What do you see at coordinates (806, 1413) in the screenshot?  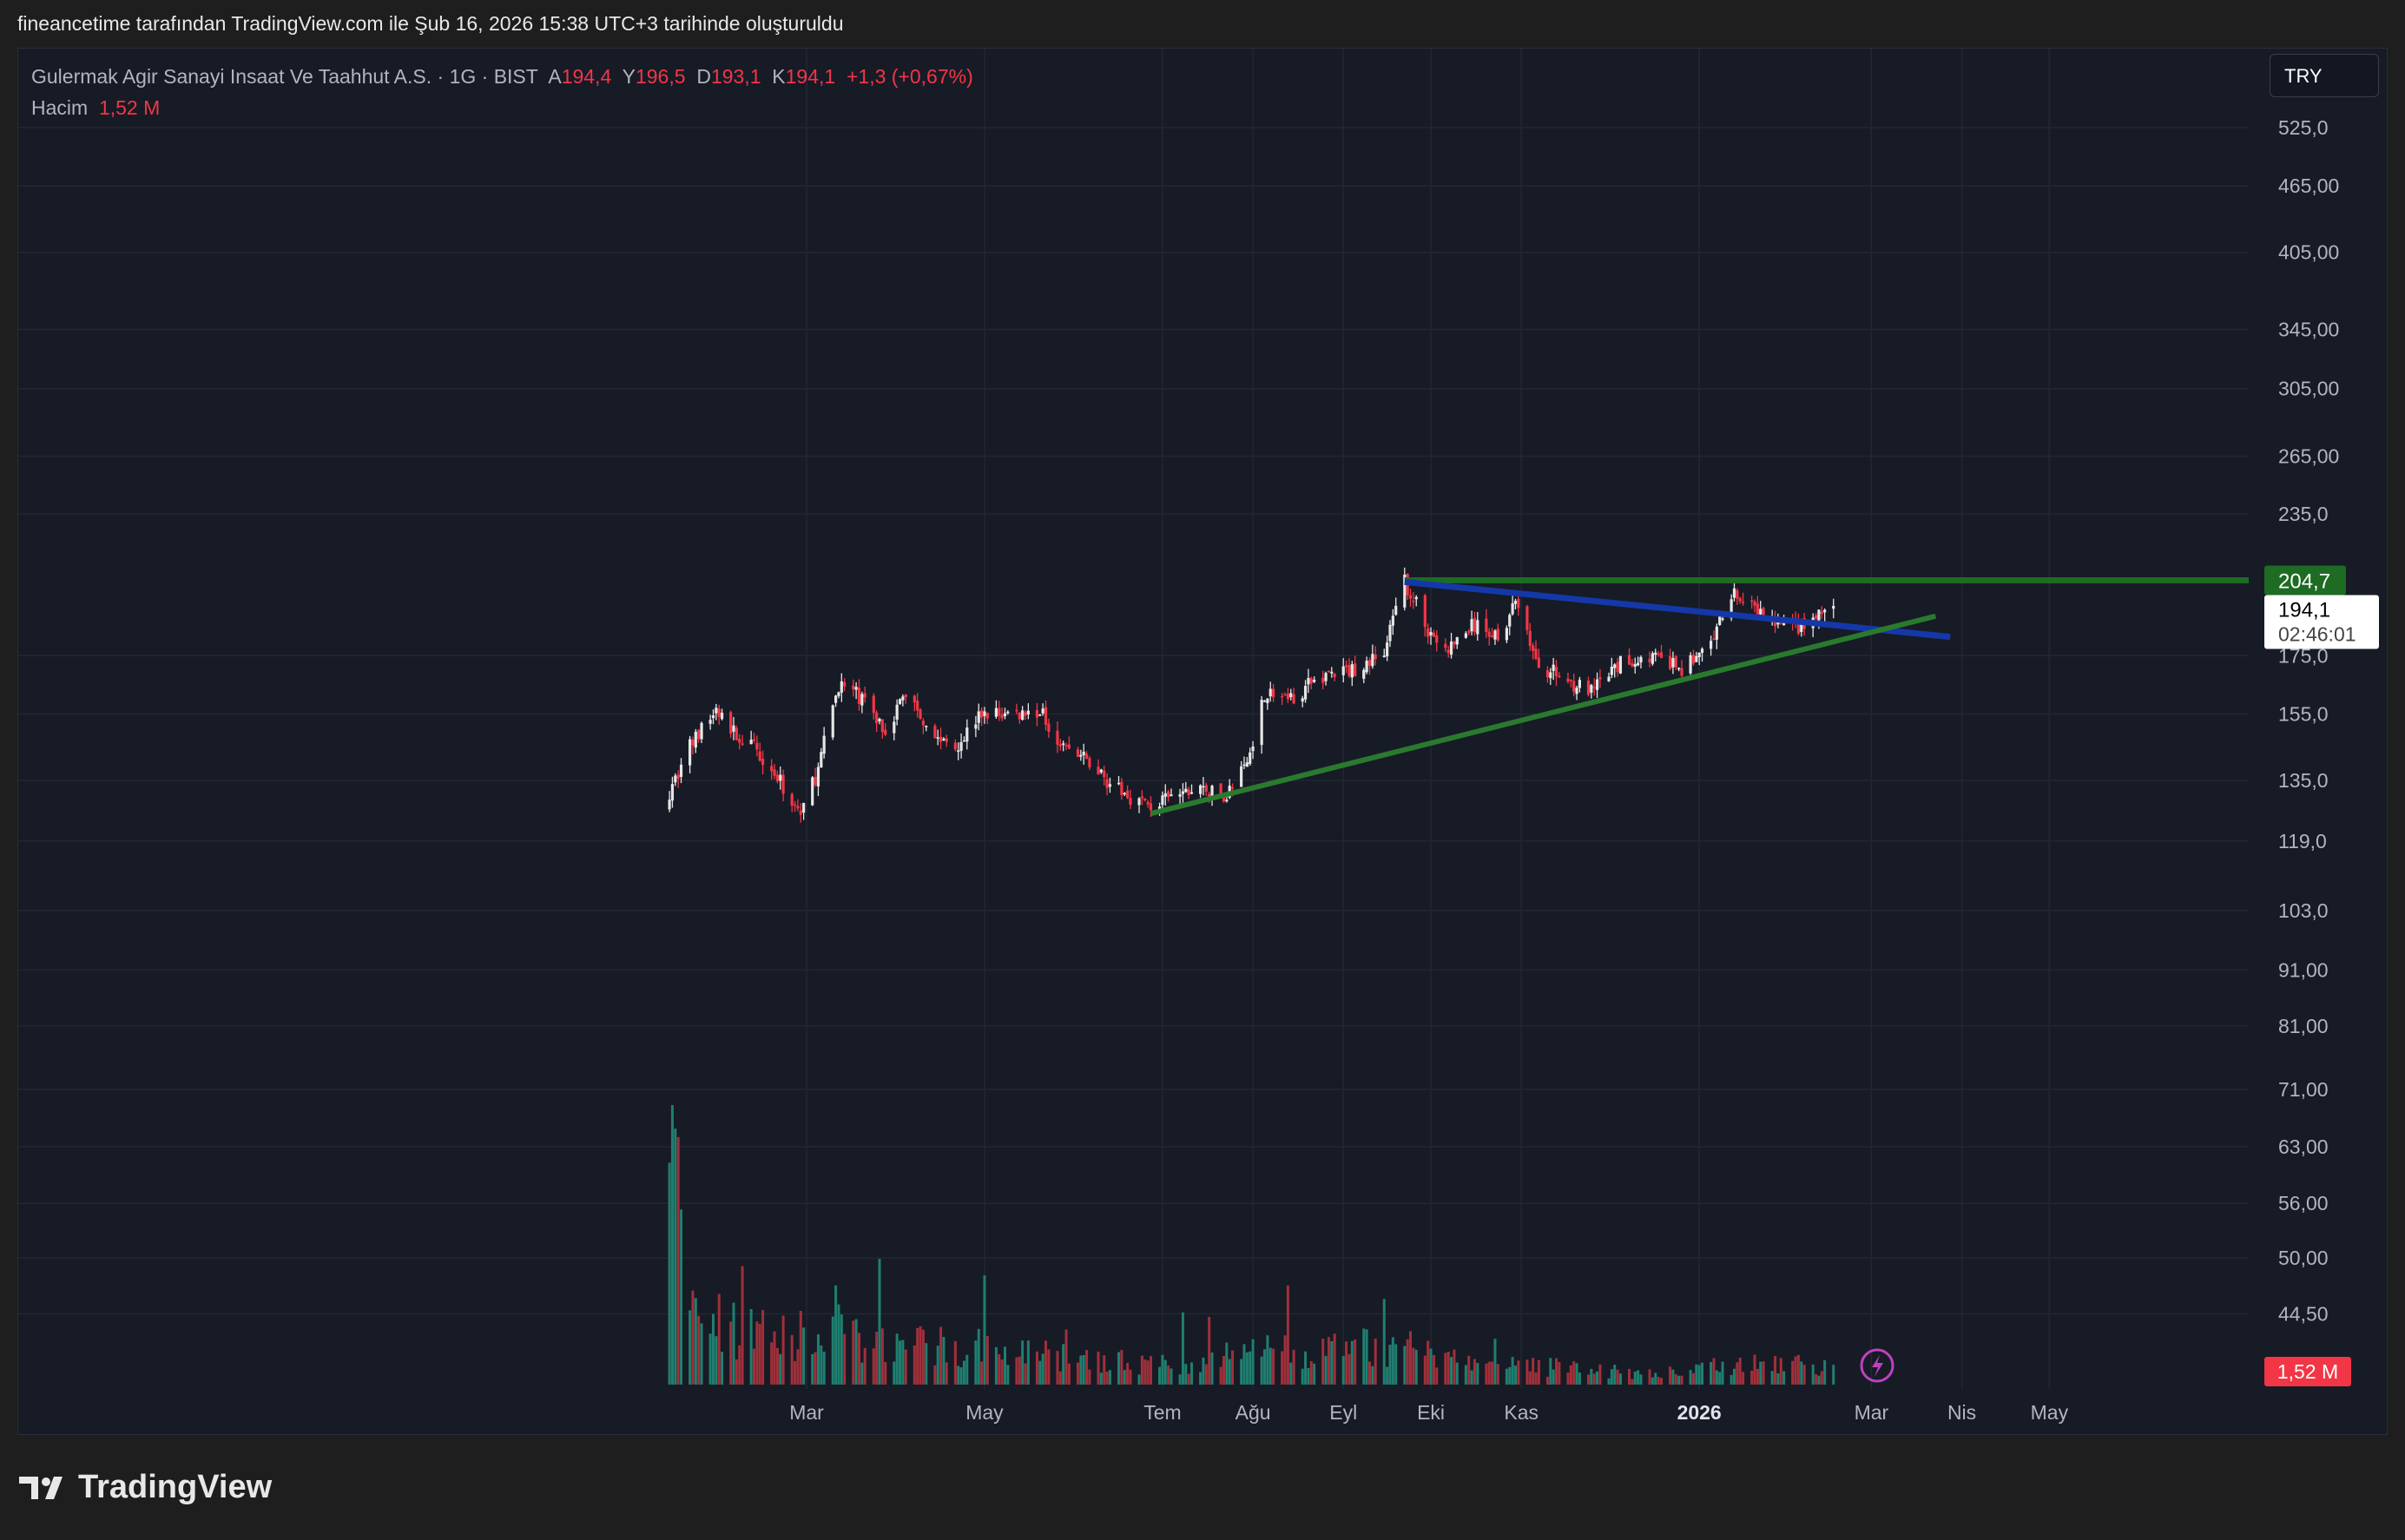 I see `time-tick-label: Mar` at bounding box center [806, 1413].